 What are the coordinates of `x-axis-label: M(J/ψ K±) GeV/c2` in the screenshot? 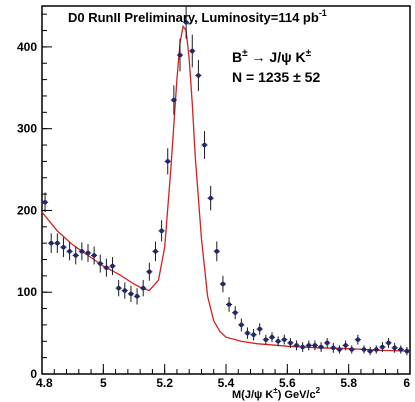 It's located at (276, 393).